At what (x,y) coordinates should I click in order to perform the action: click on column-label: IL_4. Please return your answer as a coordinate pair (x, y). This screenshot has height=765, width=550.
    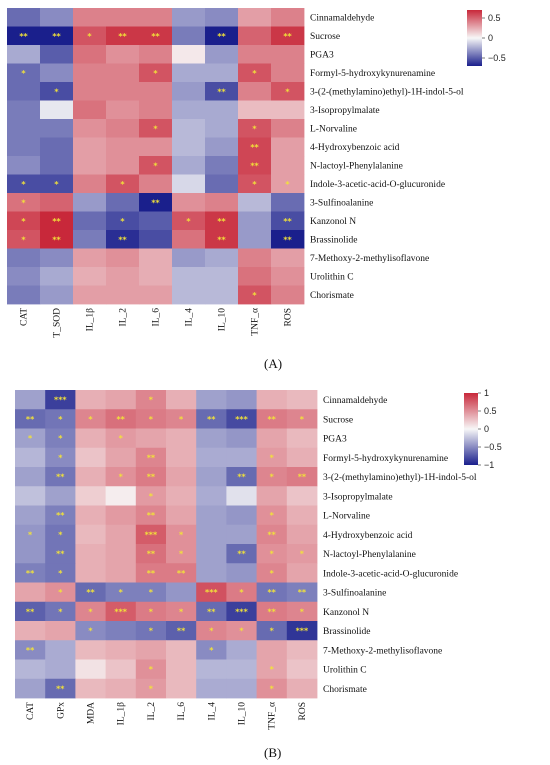
    Looking at the image, I should click on (190, 317).